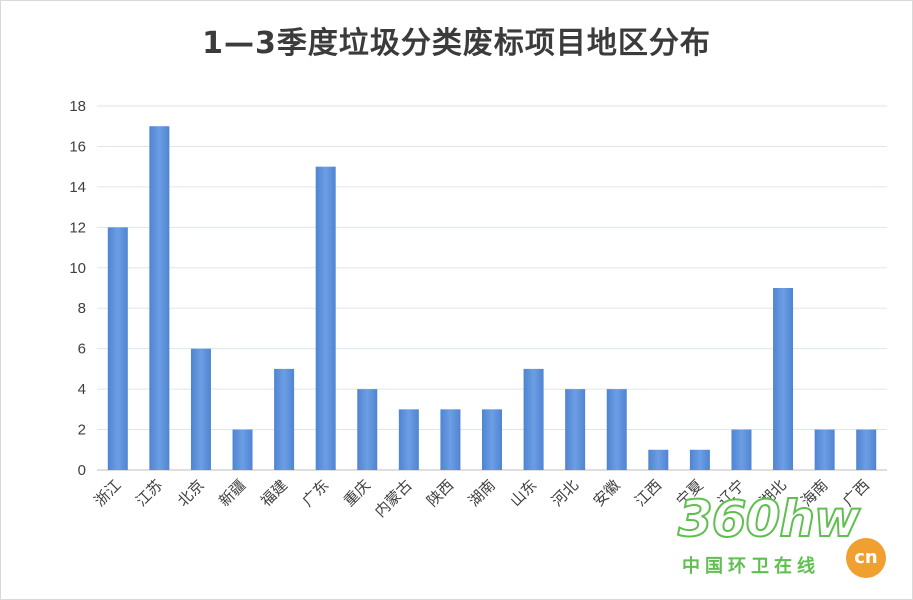 The width and height of the screenshot is (913, 600). I want to click on x-tick-label: 山东, so click(523, 493).